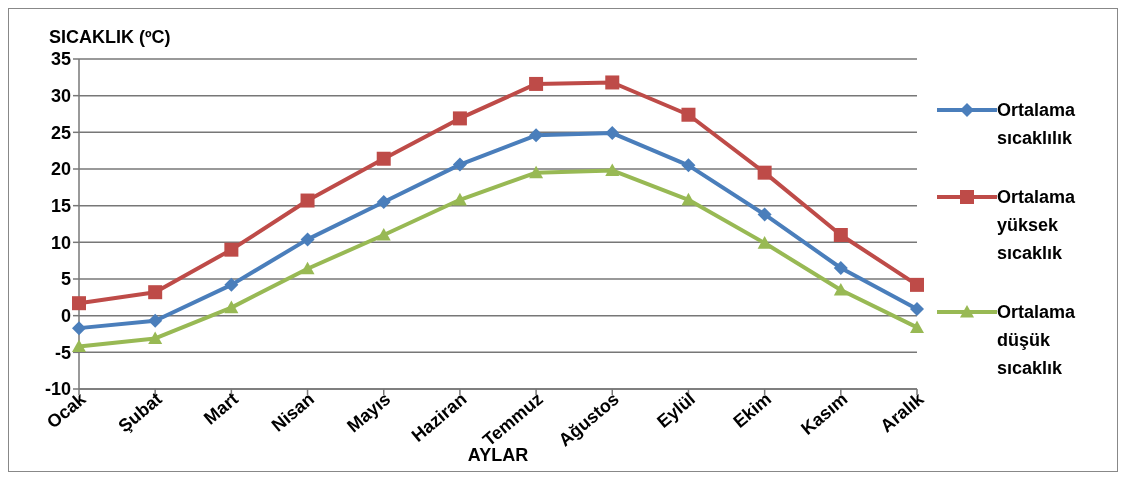  I want to click on legend-label: Ortalama sıcaklılık, so click(1037, 124).